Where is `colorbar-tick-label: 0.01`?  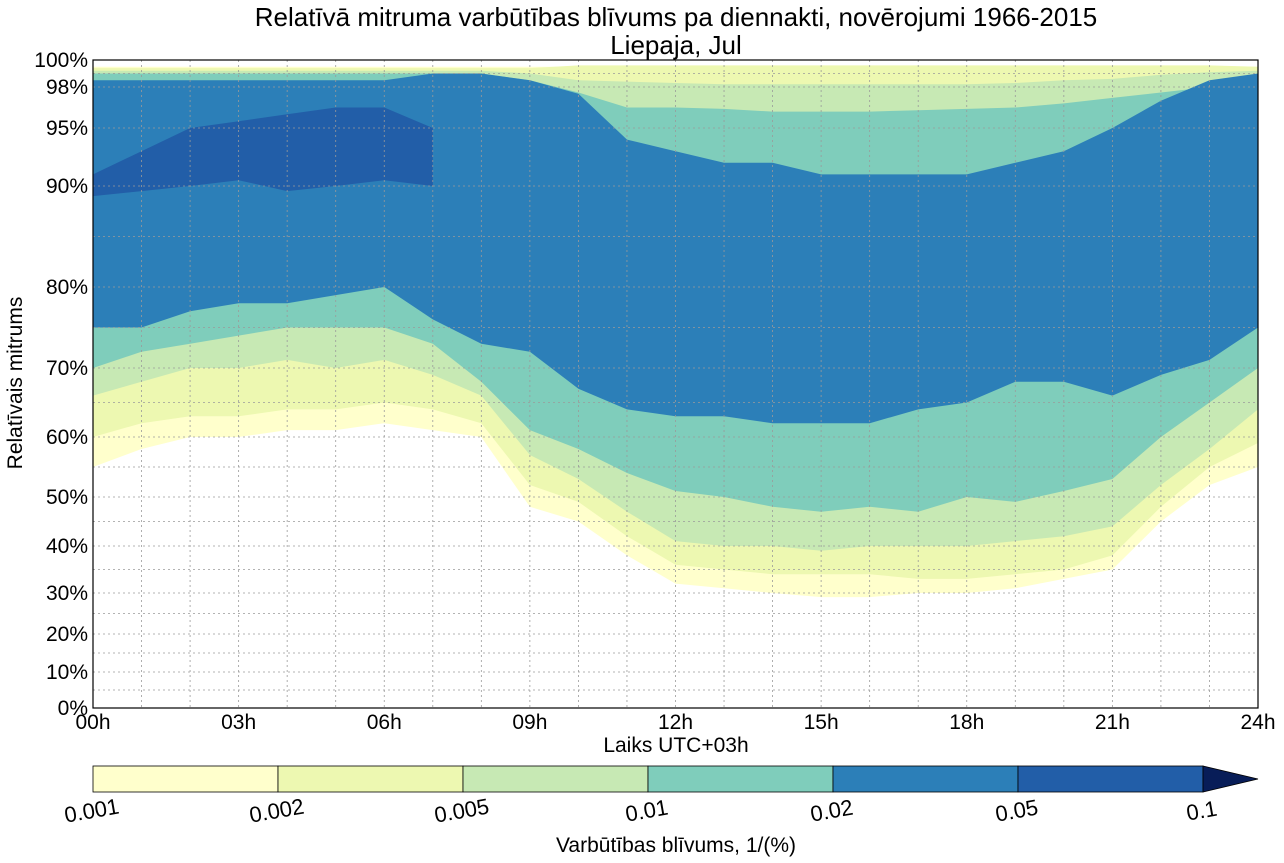 colorbar-tick-label: 0.01 is located at coordinates (646, 811).